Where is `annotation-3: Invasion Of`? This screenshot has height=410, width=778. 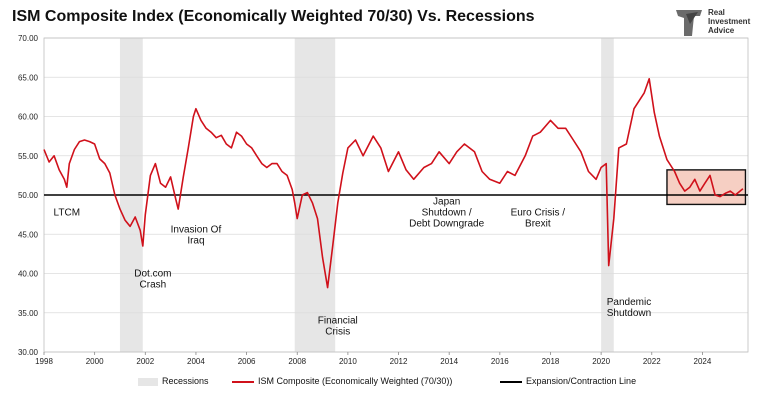
annotation-3: Invasion Of is located at coordinates (196, 230).